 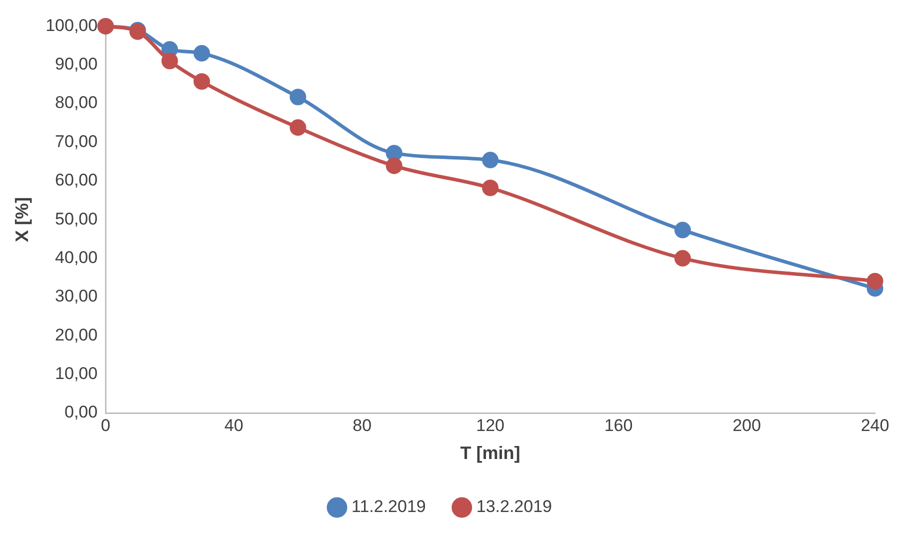 I want to click on y-tick-label: 70,00, so click(x=76, y=141).